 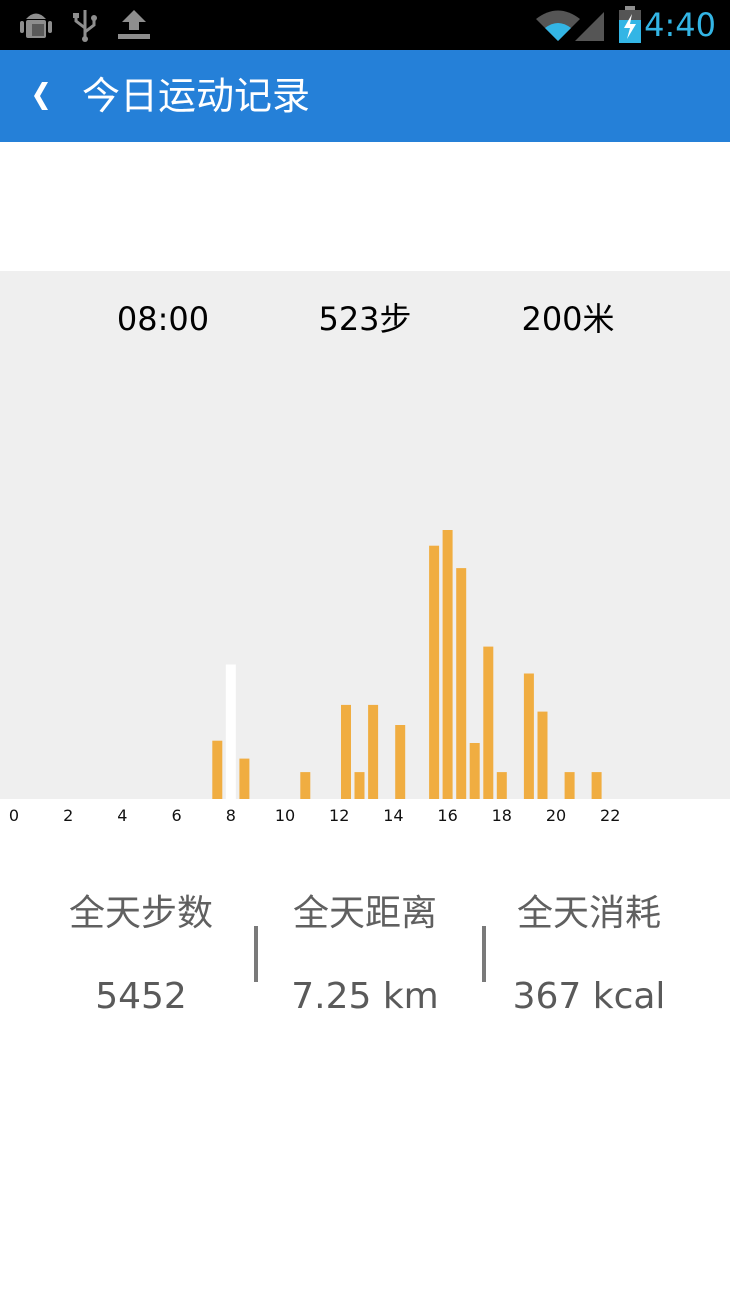 I want to click on stat-value-distance: 7.25 km, so click(x=365, y=996).